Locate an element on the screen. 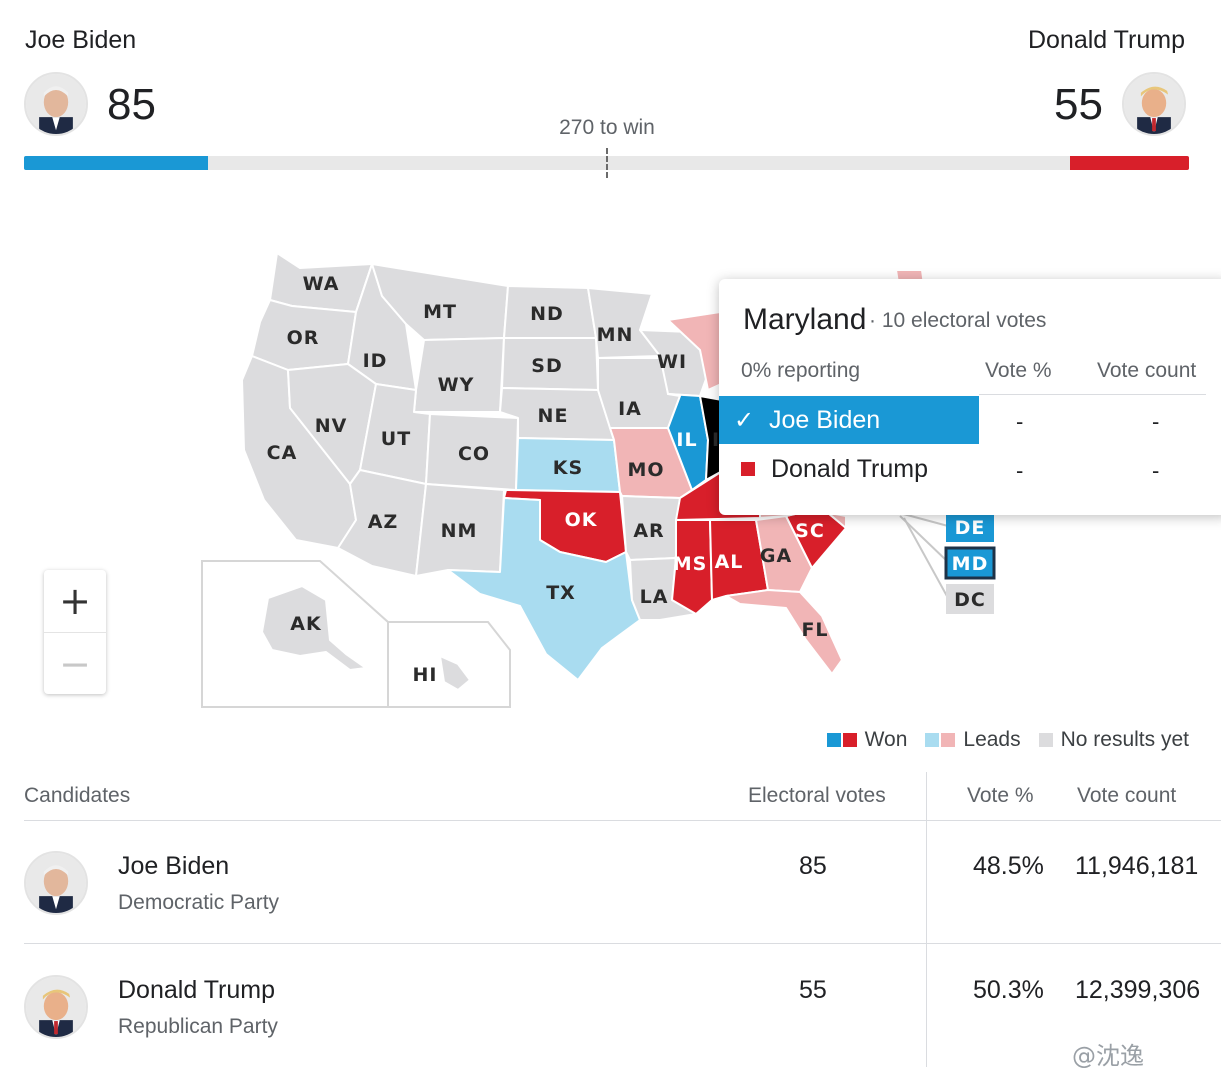  electoral-progress-bar is located at coordinates (606, 163).